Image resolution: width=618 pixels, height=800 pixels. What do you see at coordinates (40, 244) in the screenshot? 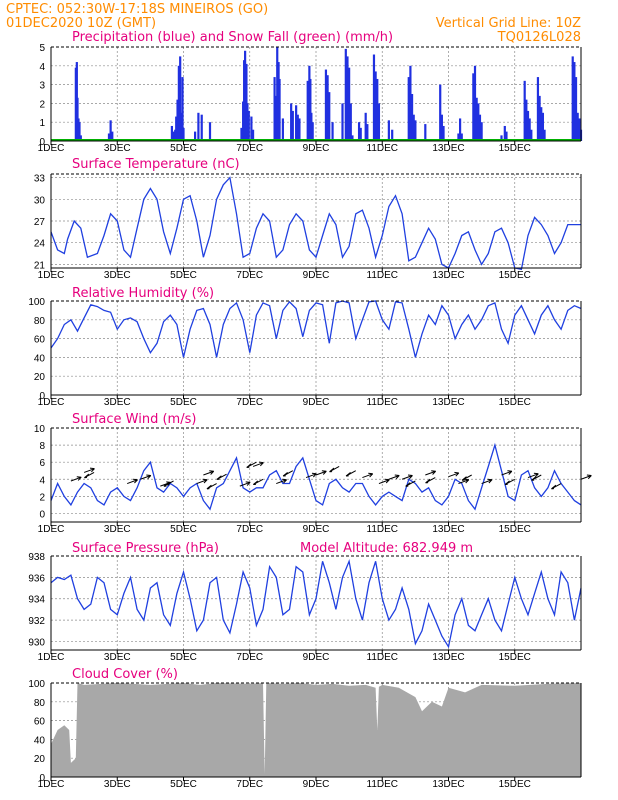
I see `temp-ytick-label: 24` at bounding box center [40, 244].